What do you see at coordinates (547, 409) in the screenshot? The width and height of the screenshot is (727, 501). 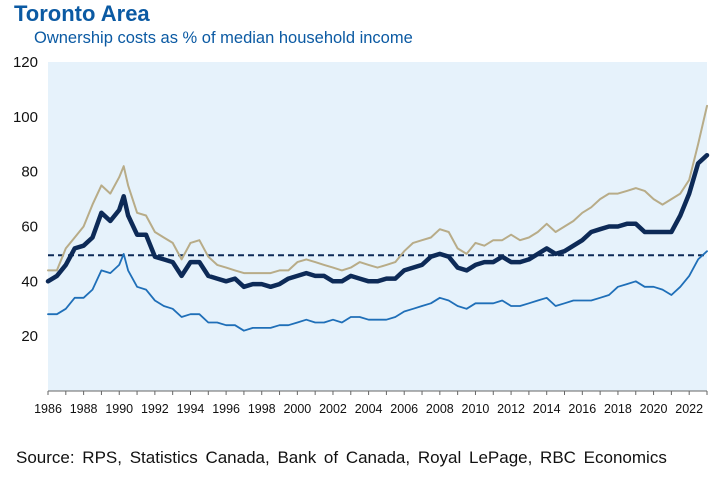 I see `x-tick-label: 2014` at bounding box center [547, 409].